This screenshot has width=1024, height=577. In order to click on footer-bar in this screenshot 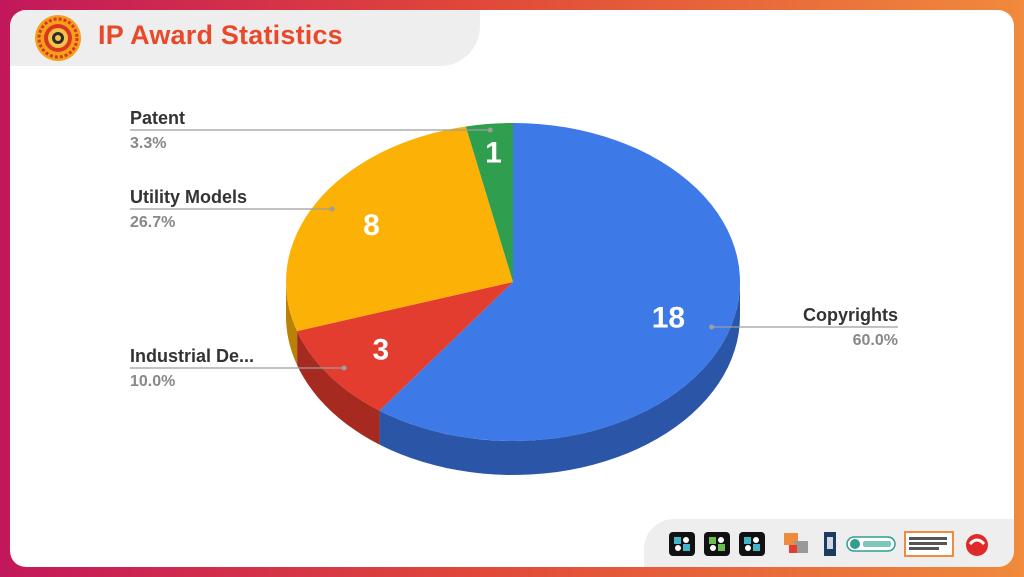, I will do `click(829, 543)`.